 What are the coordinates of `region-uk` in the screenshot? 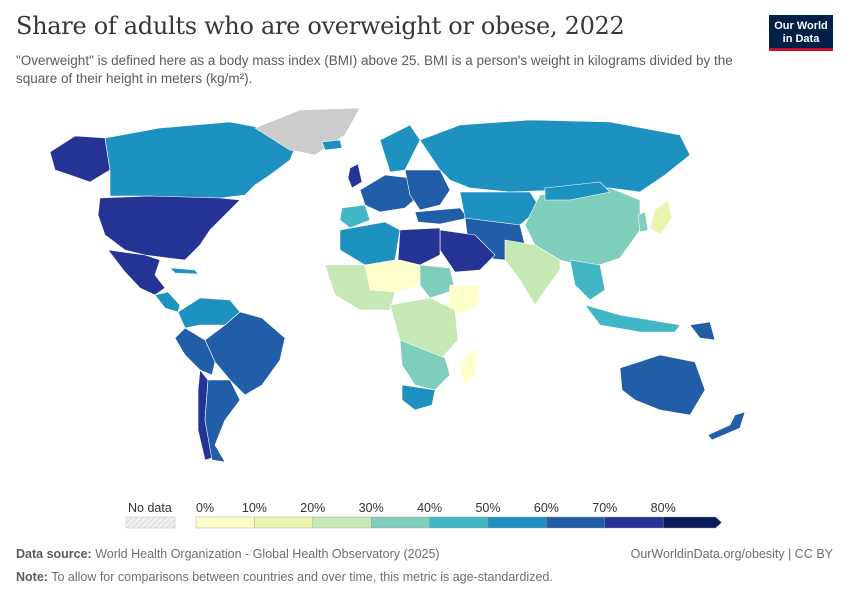 It's located at (355, 176).